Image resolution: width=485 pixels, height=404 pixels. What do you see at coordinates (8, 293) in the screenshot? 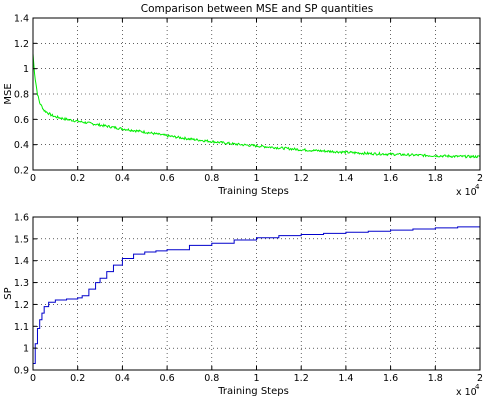
I see `y-axis-label: SP` at bounding box center [8, 293].